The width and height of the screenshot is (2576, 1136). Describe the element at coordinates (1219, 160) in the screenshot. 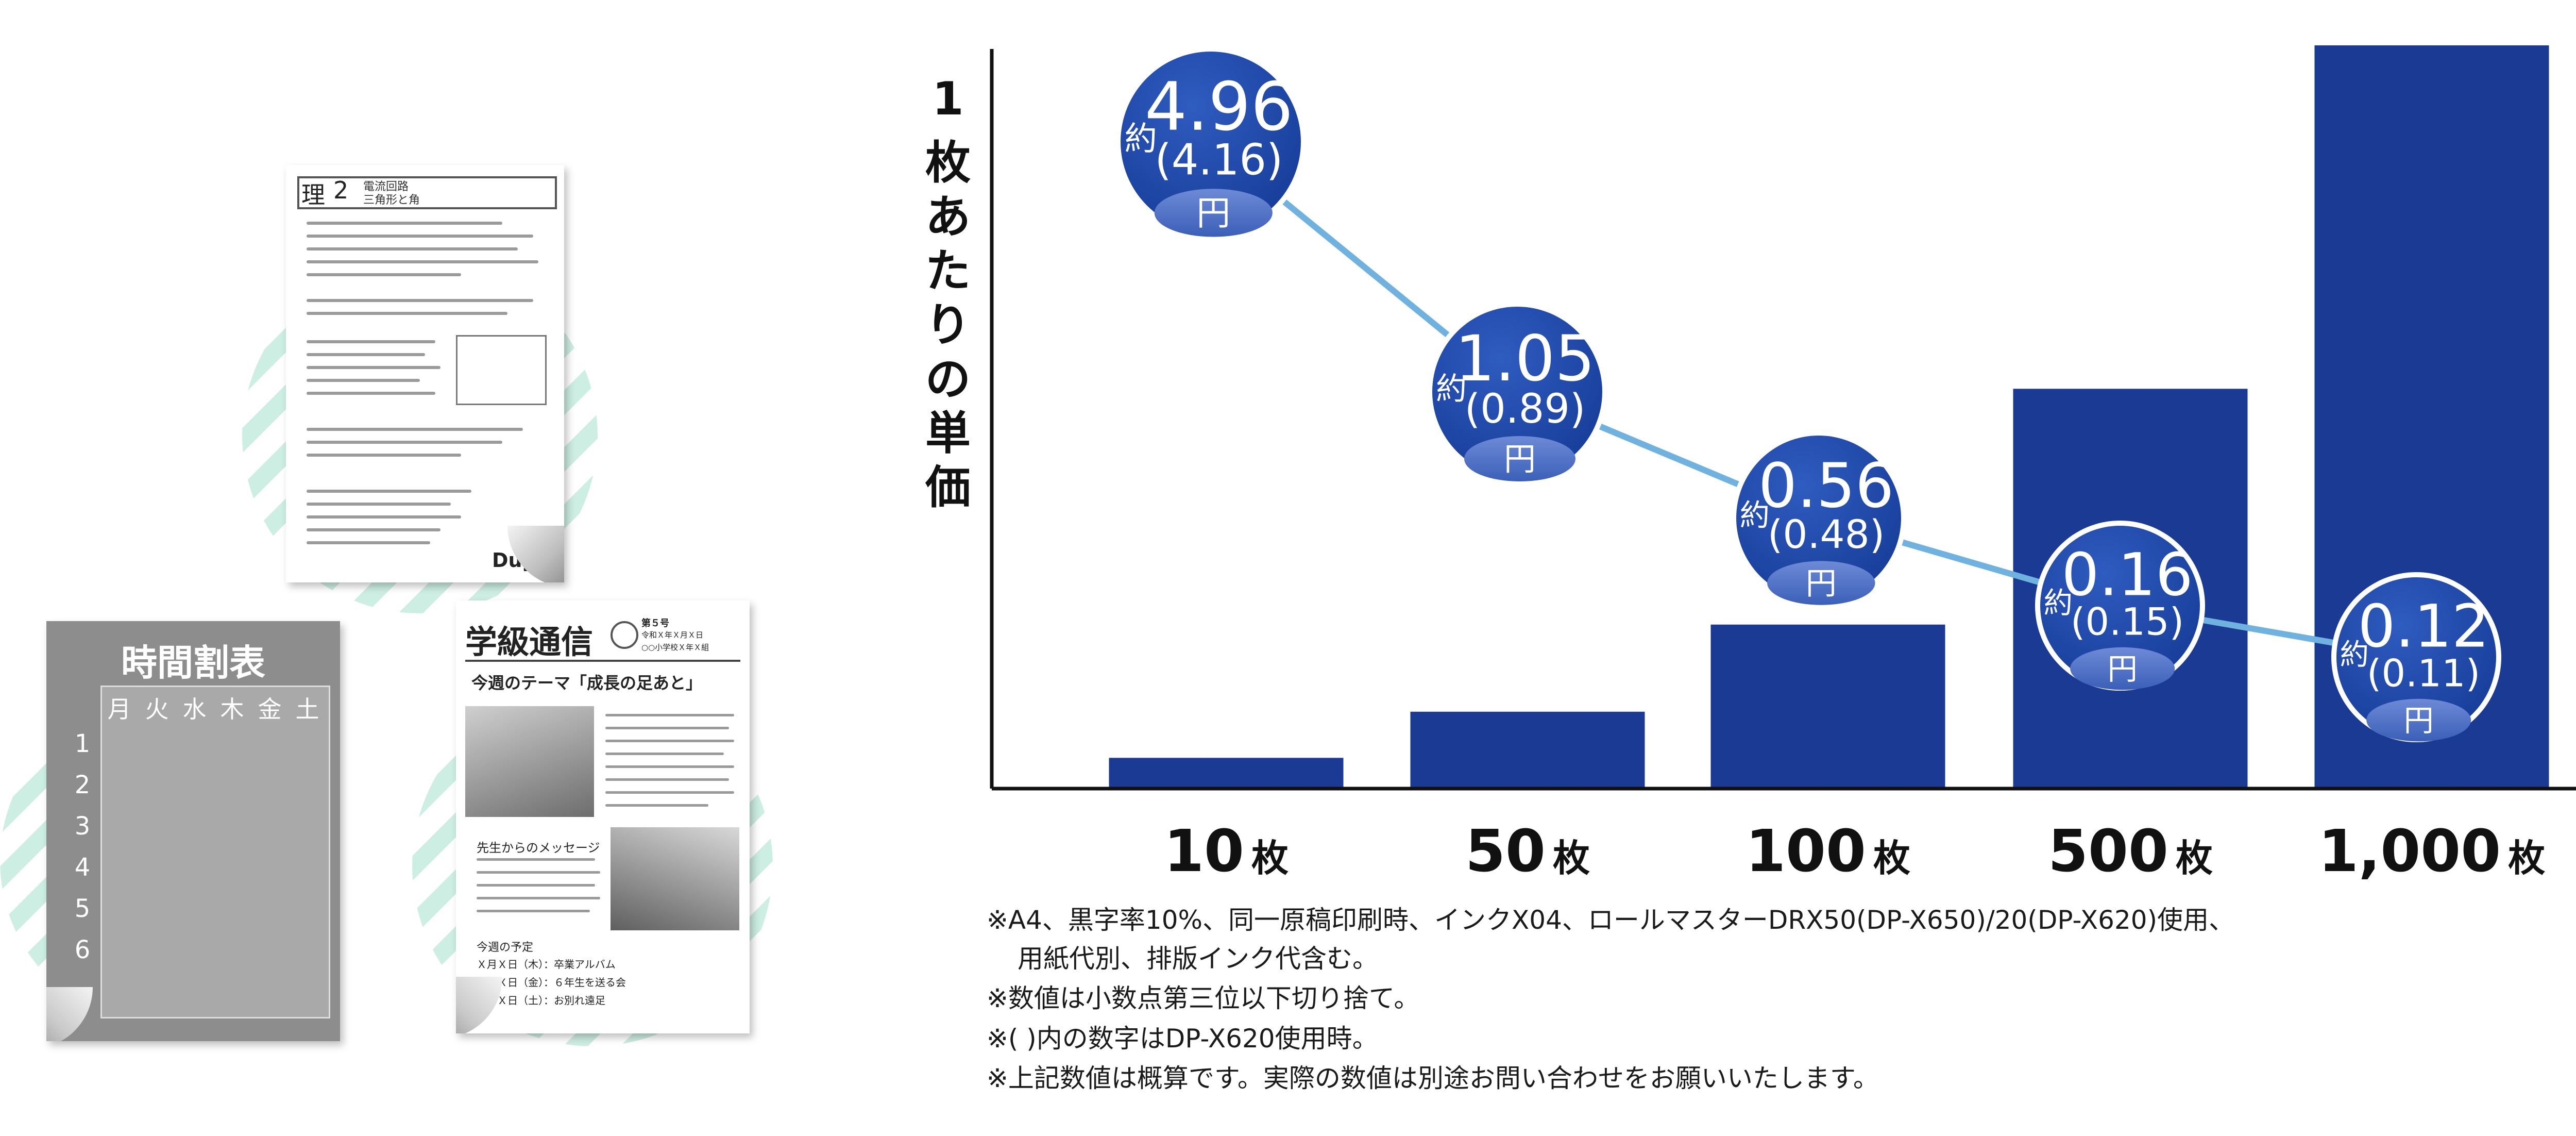

I see `price-value-x620: (4.16)` at that location.